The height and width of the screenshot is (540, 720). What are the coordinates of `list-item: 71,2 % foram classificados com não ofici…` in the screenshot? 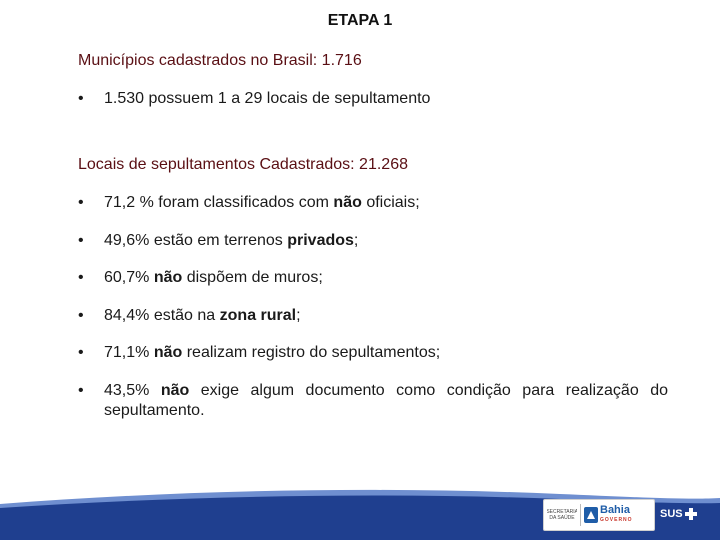 It's located at (373, 203).